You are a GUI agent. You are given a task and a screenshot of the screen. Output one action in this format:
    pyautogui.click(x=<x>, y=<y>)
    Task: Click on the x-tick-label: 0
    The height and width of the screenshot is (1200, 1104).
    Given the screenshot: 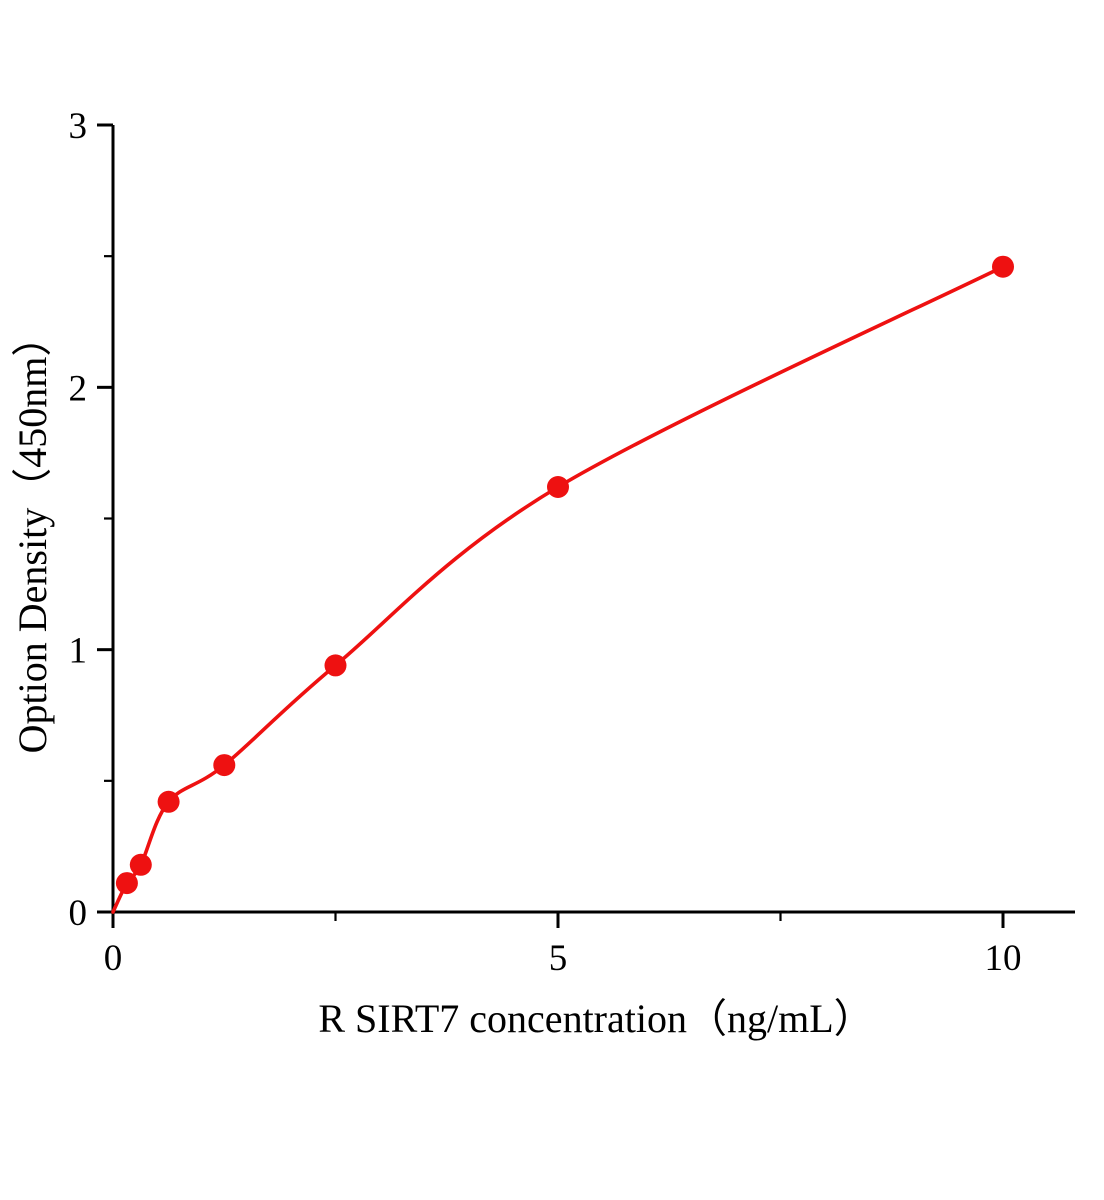 What is the action you would take?
    pyautogui.click(x=113, y=958)
    